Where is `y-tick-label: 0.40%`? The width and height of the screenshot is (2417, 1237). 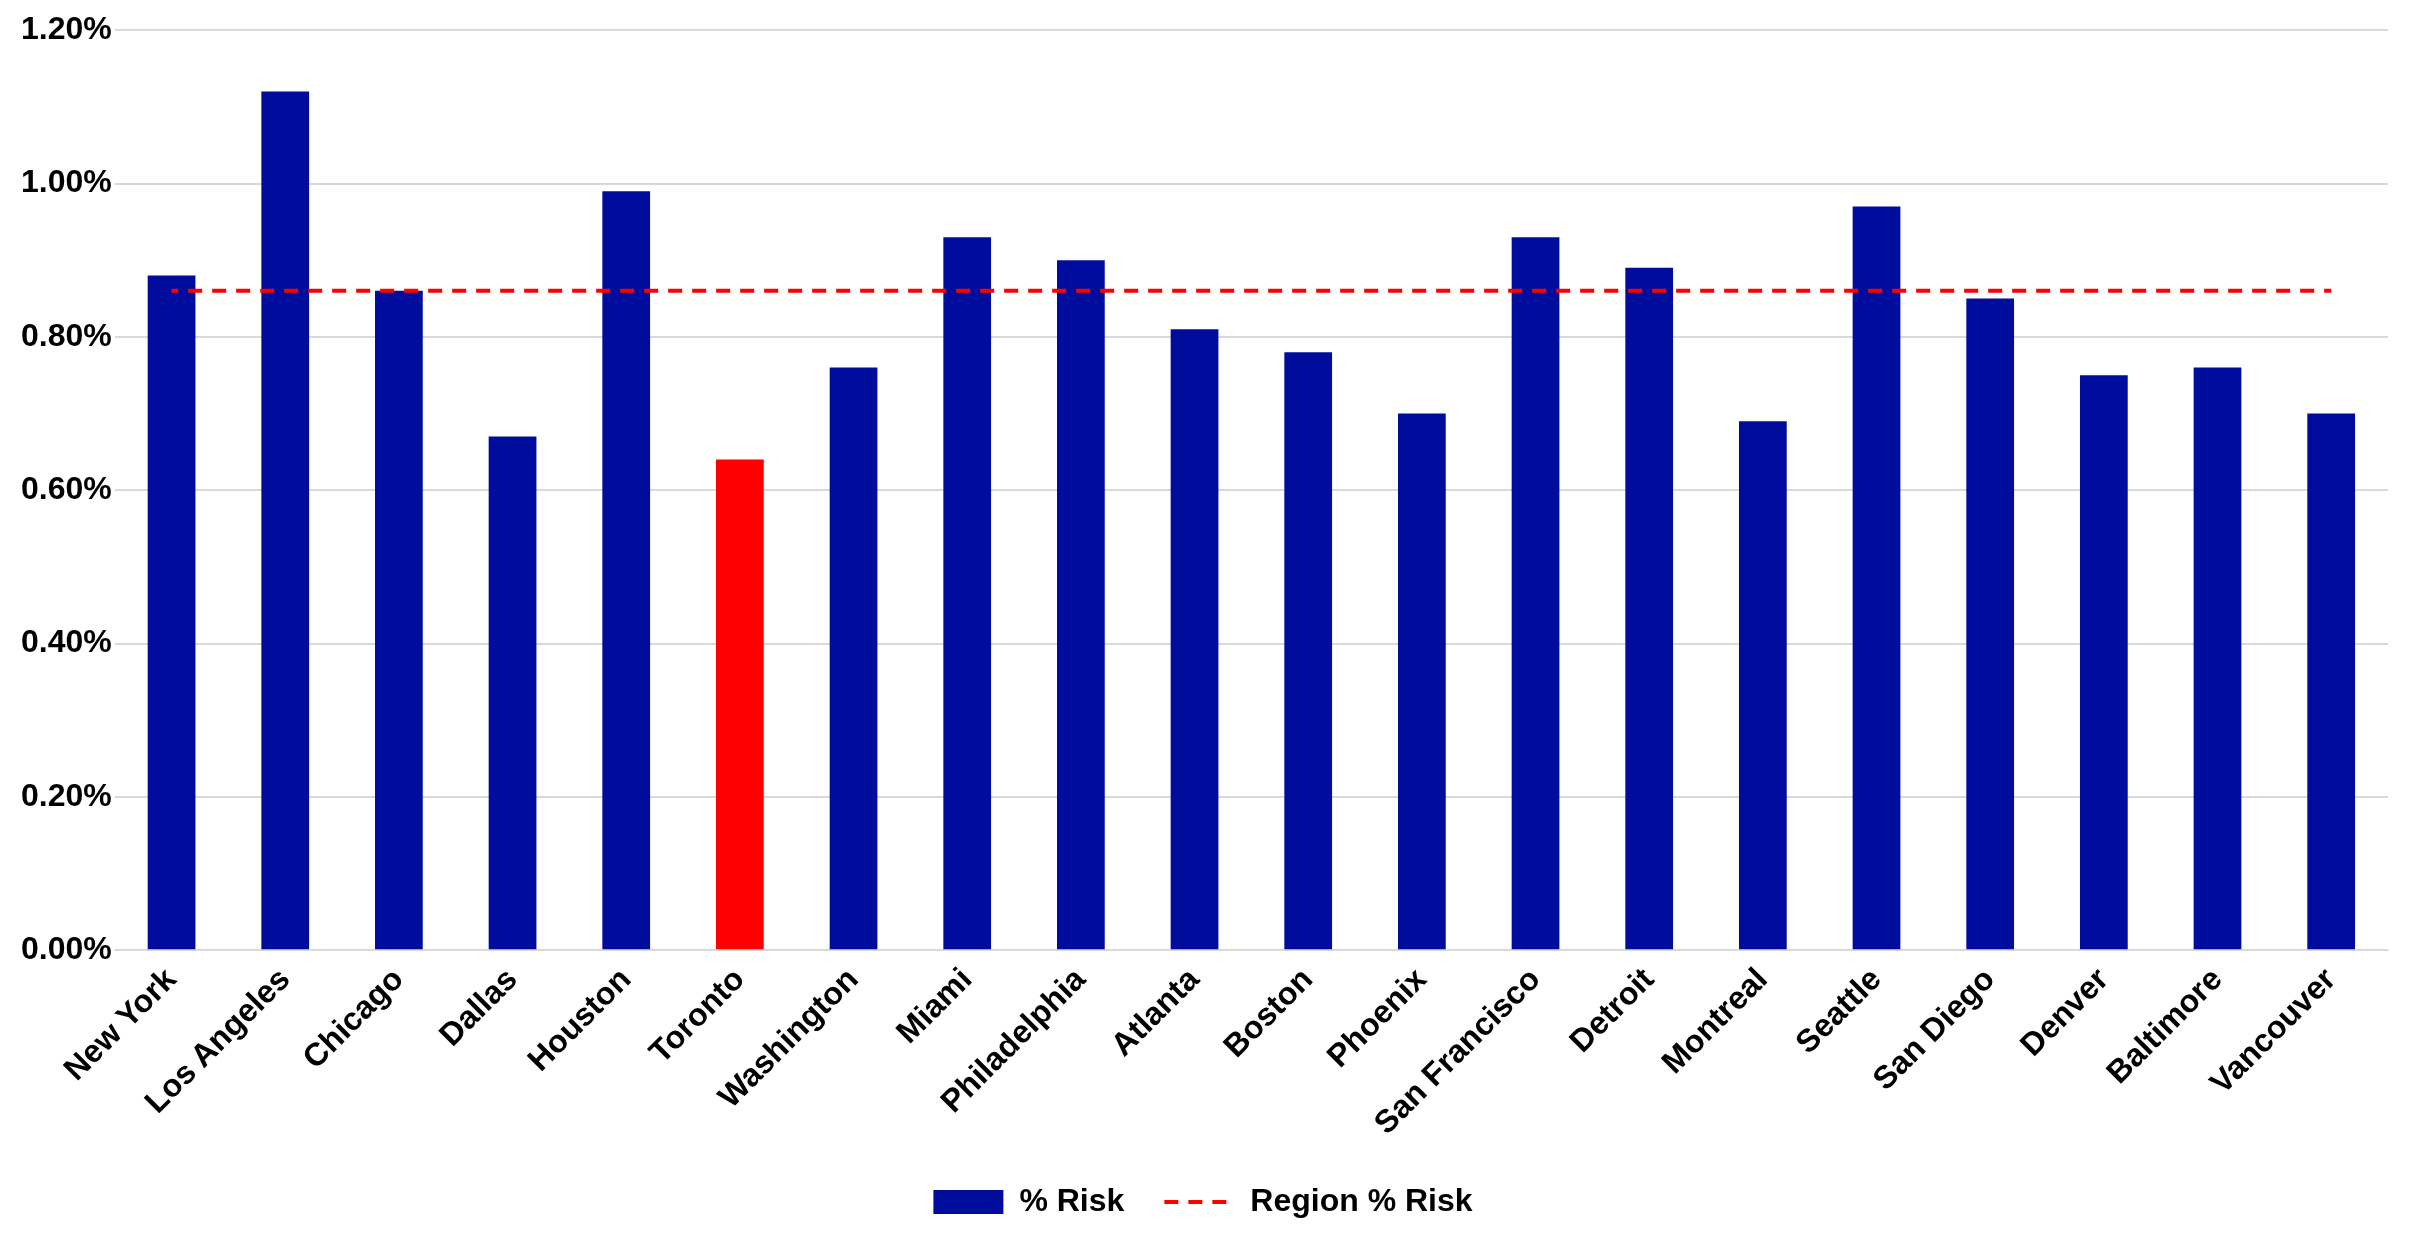 y-tick-label: 0.40% is located at coordinates (66, 641).